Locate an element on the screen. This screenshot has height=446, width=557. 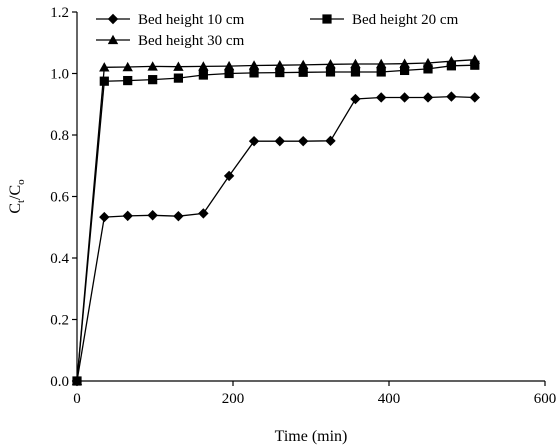
y-tick-label: 0.4 is located at coordinates (59, 259).